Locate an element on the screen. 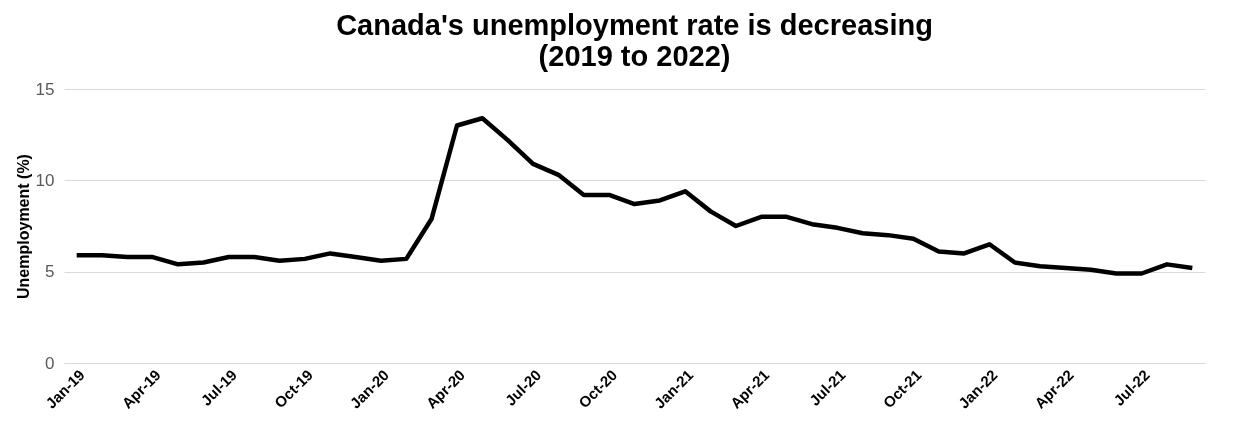  y-axis-title: Unemployment (%) is located at coordinates (23, 226).